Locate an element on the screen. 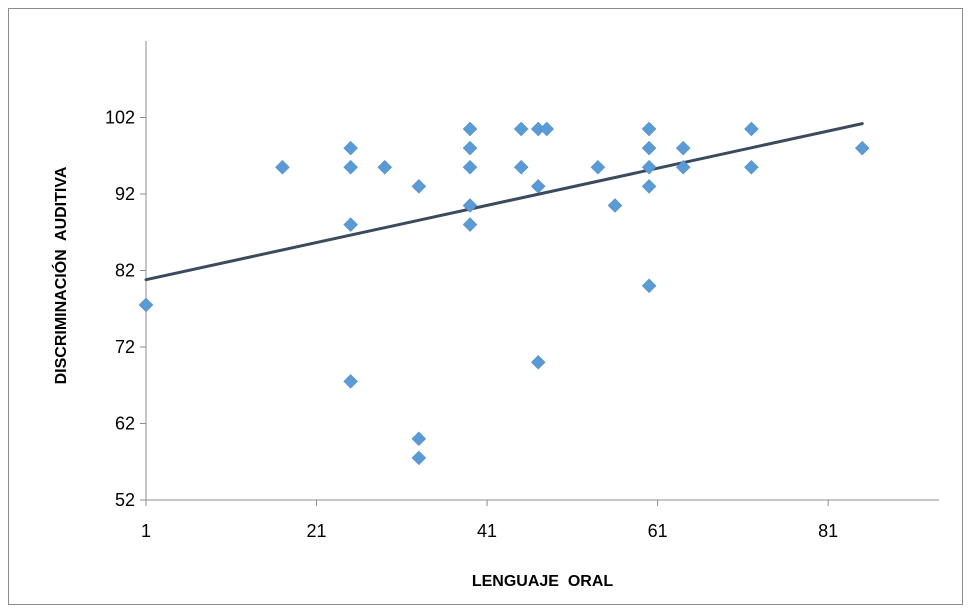  x-axis-title: LENGUAJE ORAL is located at coordinates (543, 581).